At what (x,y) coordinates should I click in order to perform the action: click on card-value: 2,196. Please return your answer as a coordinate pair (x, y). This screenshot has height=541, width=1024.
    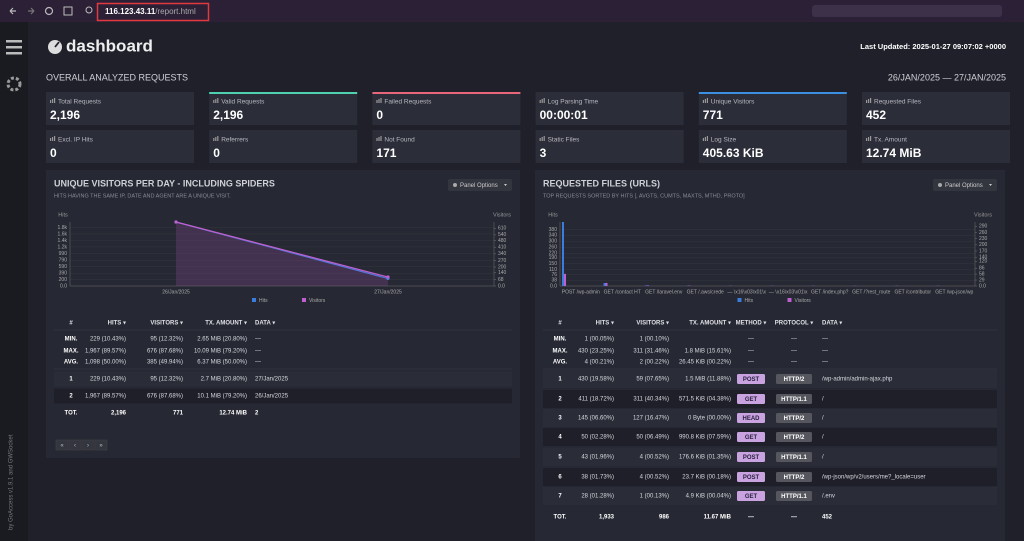
    Looking at the image, I should click on (65, 115).